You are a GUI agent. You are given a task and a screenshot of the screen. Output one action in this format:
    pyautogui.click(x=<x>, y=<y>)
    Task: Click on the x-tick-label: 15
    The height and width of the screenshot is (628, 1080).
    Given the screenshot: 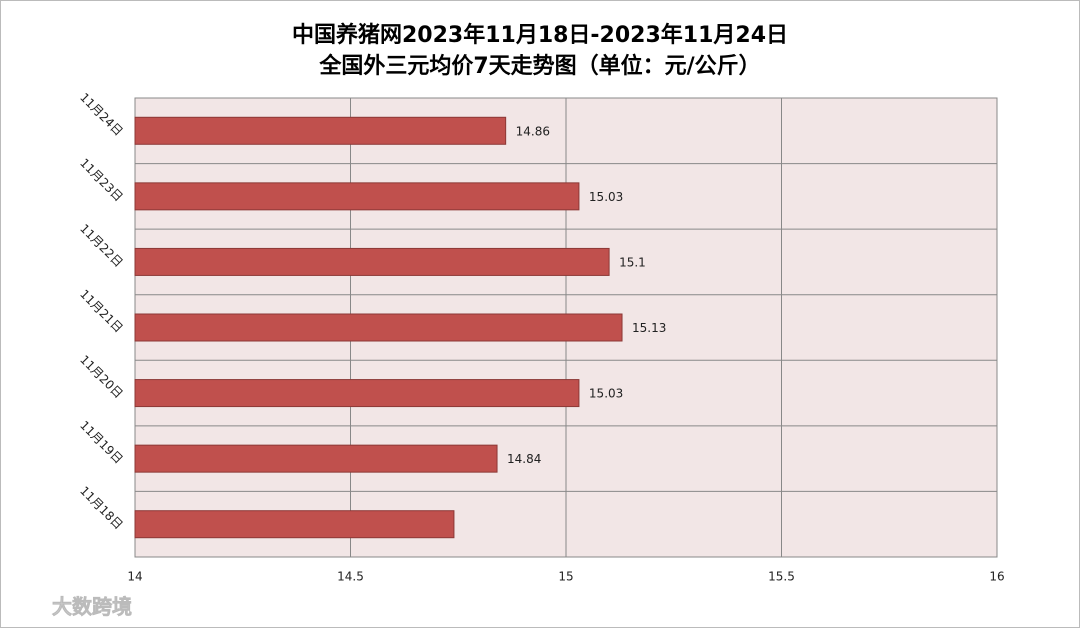 What is the action you would take?
    pyautogui.click(x=565, y=577)
    